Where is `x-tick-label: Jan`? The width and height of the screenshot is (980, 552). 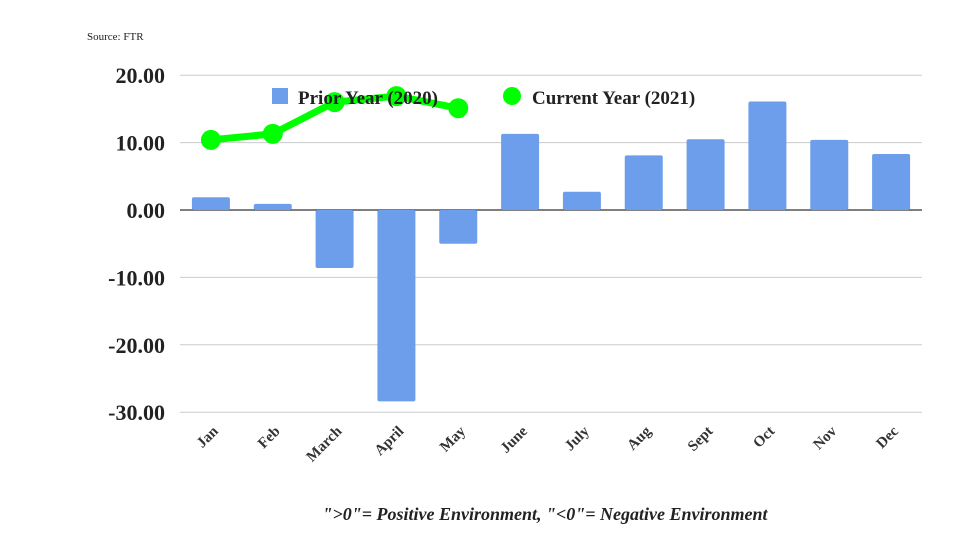
x-tick-label: Jan is located at coordinates (208, 437).